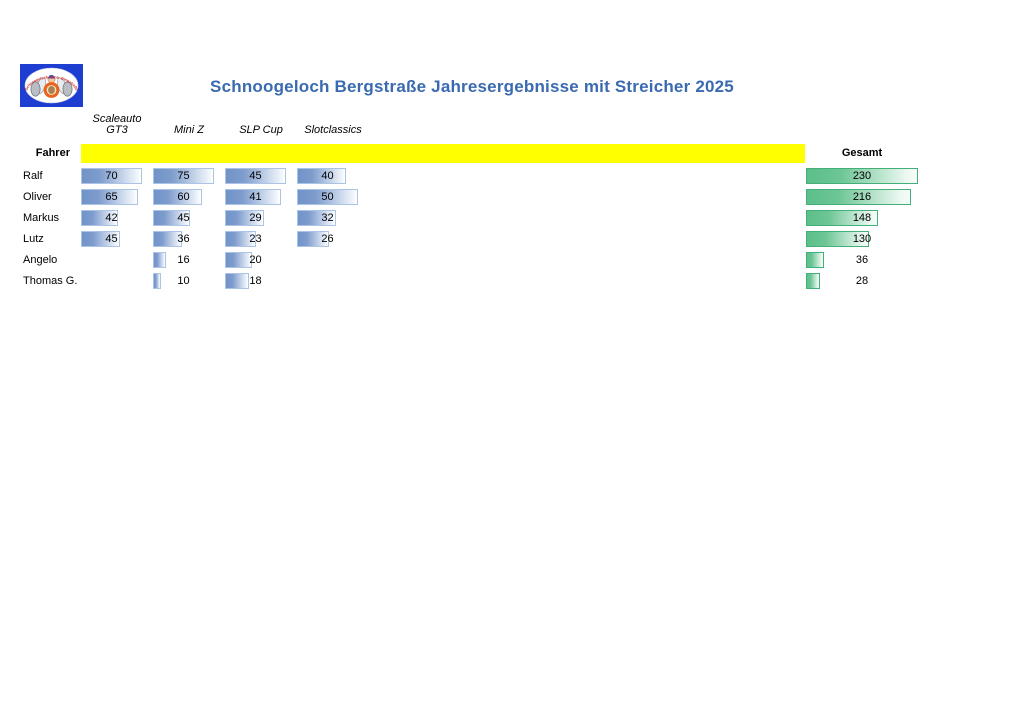 The image size is (1024, 725). I want to click on driver-name: Thomas G., so click(50, 281).